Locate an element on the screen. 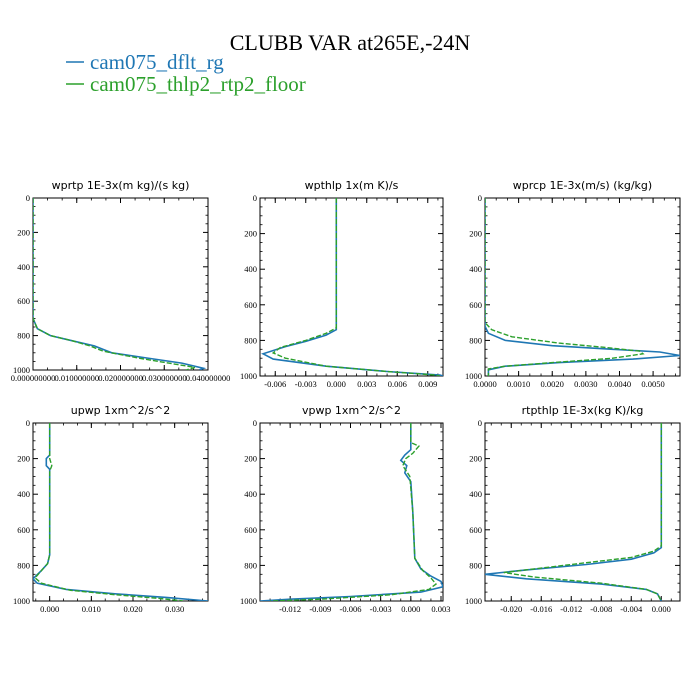 This screenshot has height=700, width=700. x-tick-label: 0.0000 is located at coordinates (484, 384).